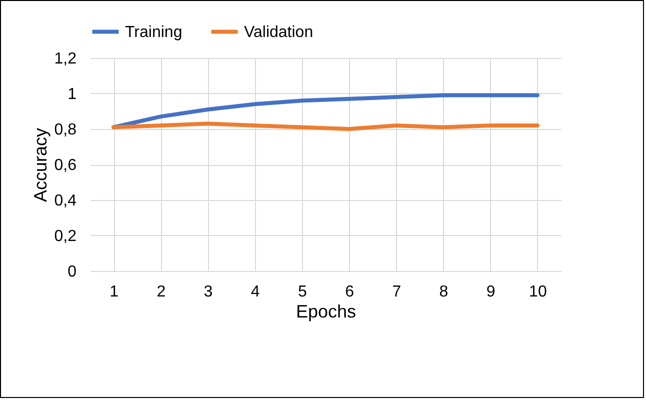  Describe the element at coordinates (72, 272) in the screenshot. I see `y-tick-label: 0` at that location.